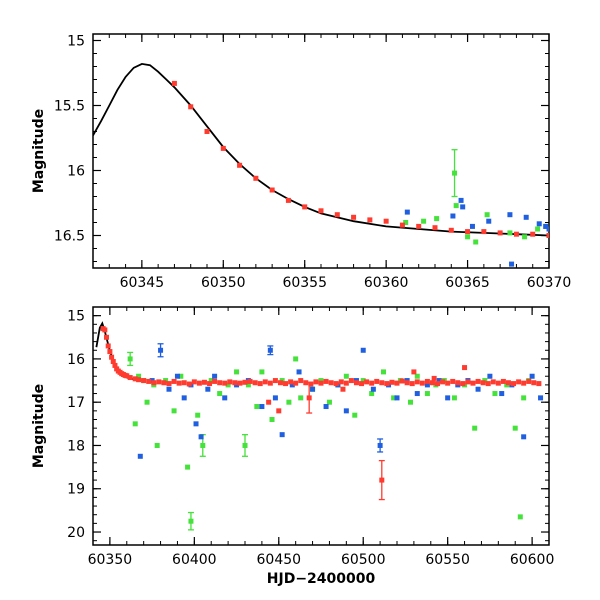 The height and width of the screenshot is (600, 600). Describe the element at coordinates (363, 560) in the screenshot. I see `x-tick-label: 60500` at that location.